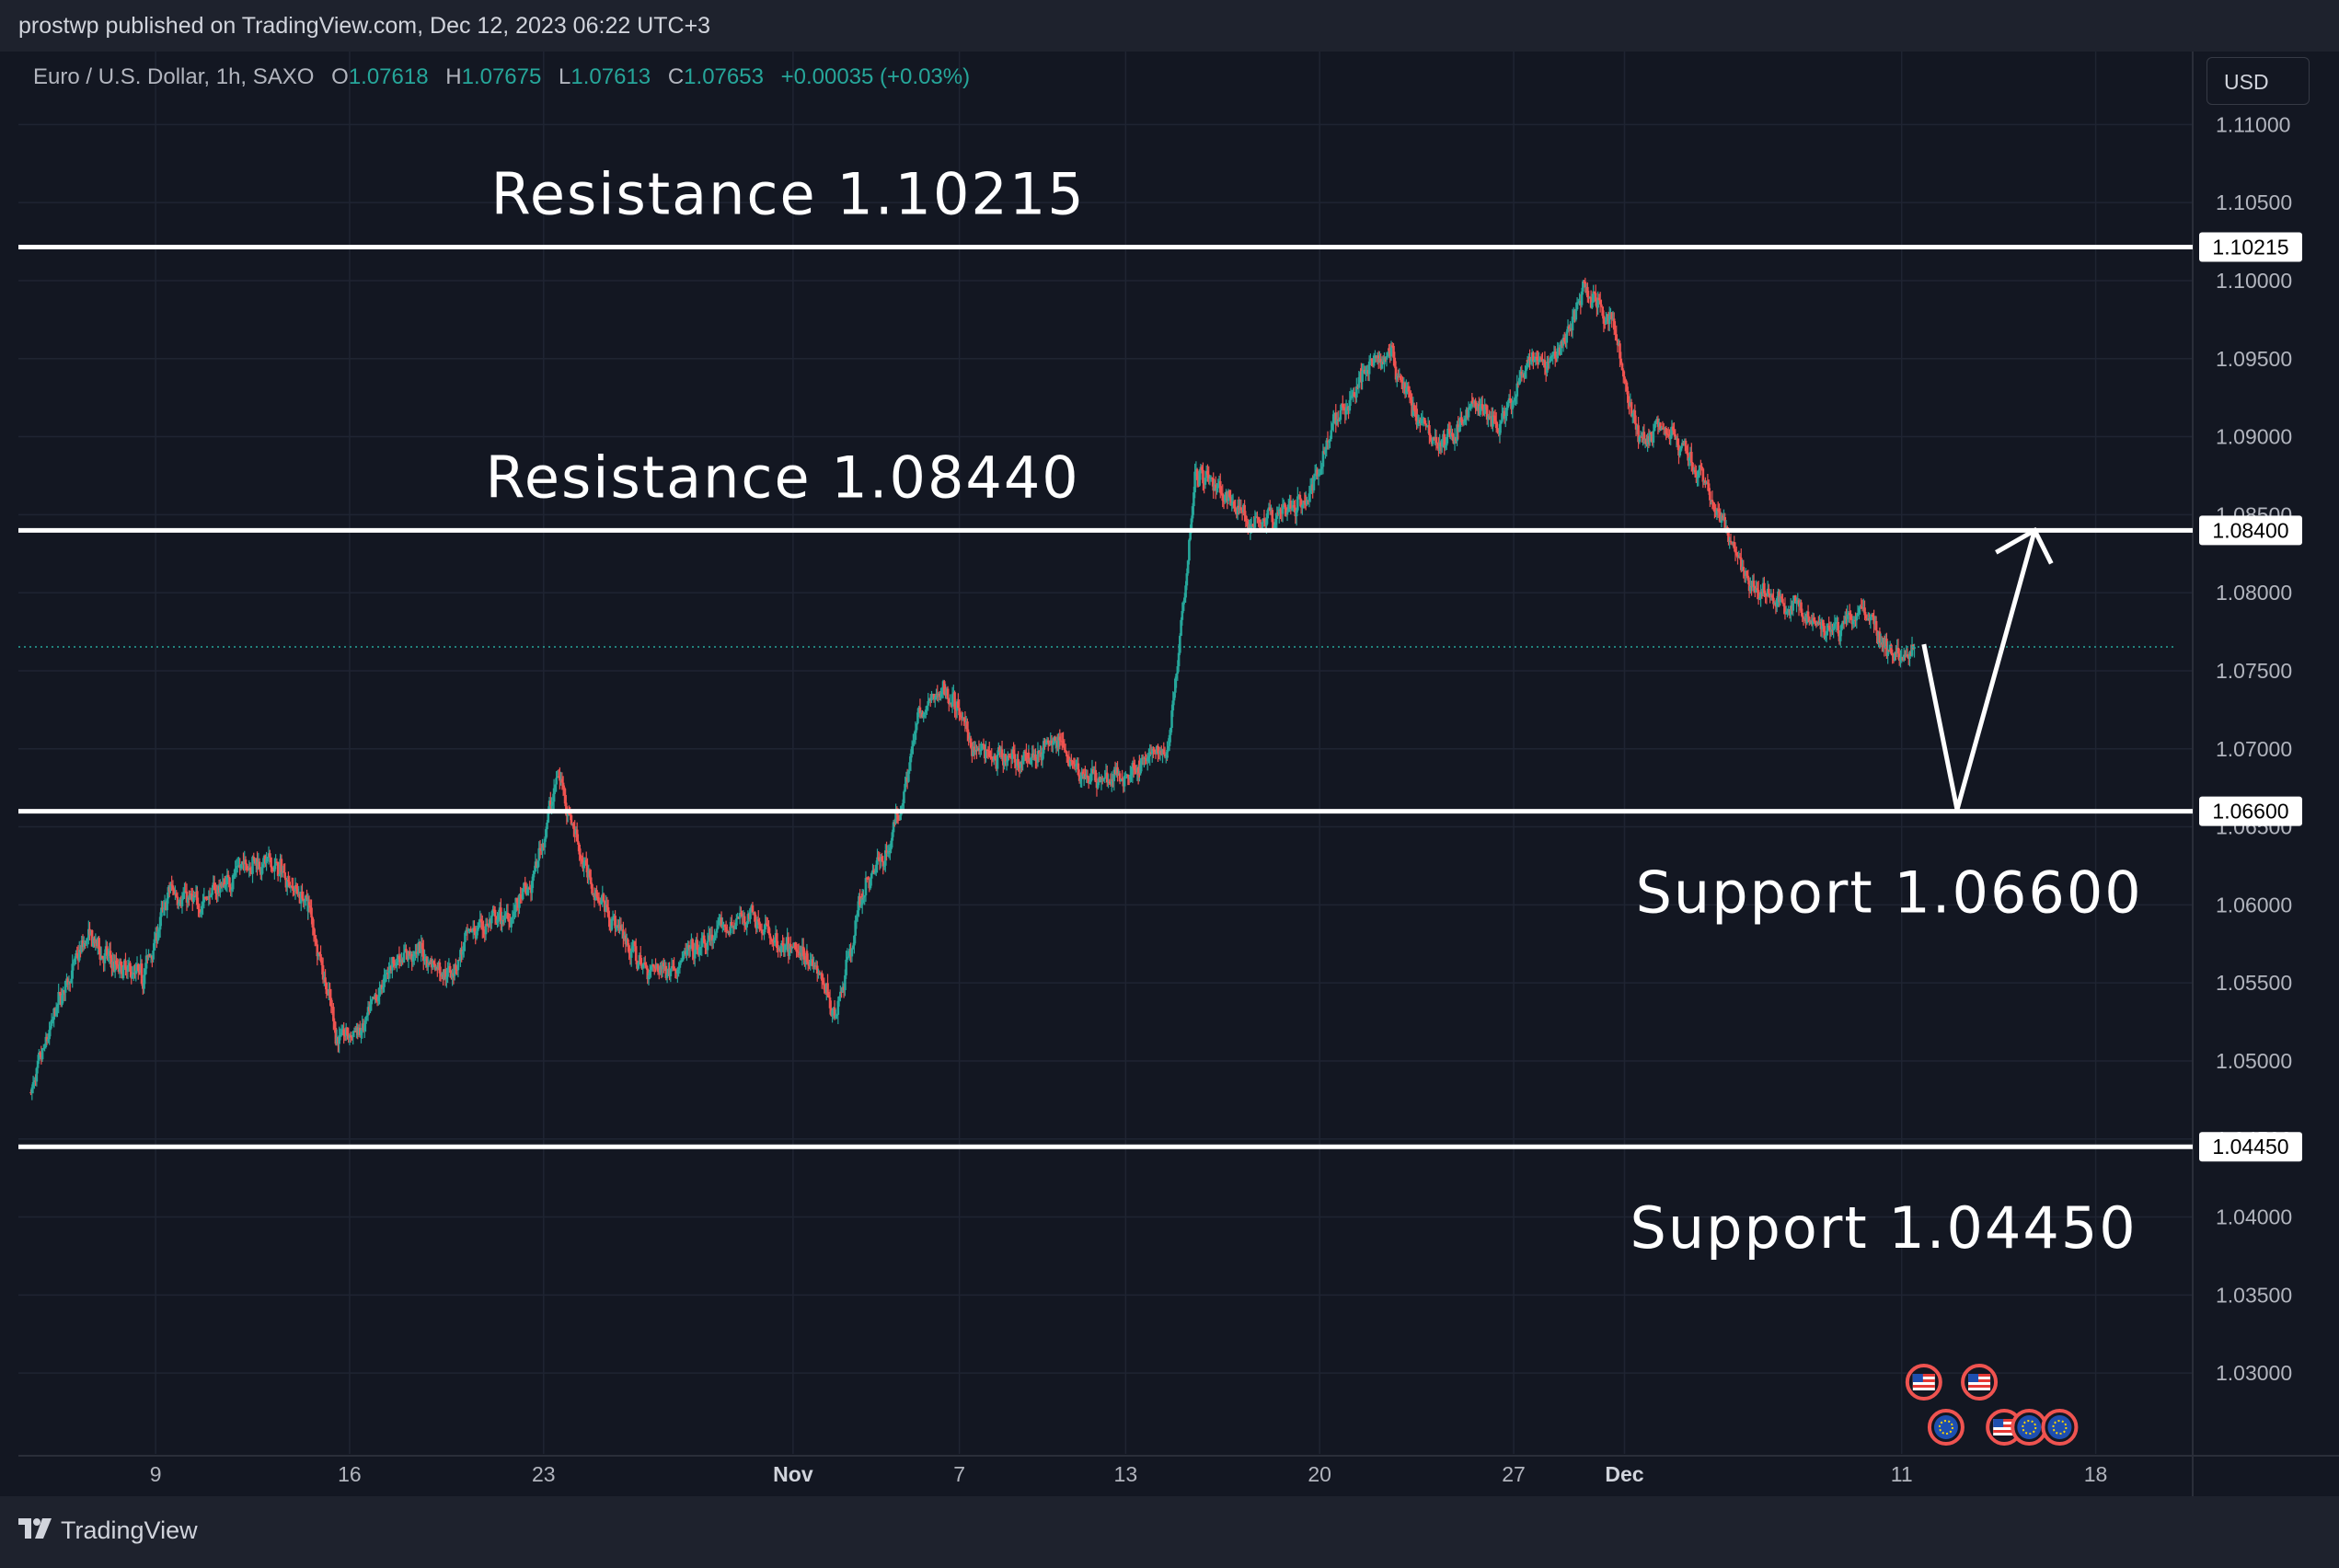 The image size is (2339, 1568). I want to click on tradingview-logo-icon, so click(36, 1530).